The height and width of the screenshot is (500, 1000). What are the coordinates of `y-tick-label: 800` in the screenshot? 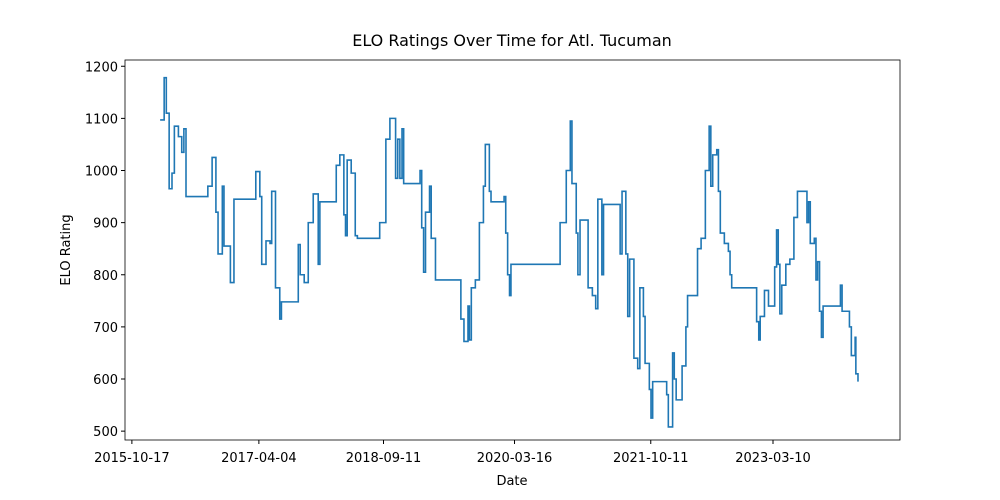 It's located at (105, 276).